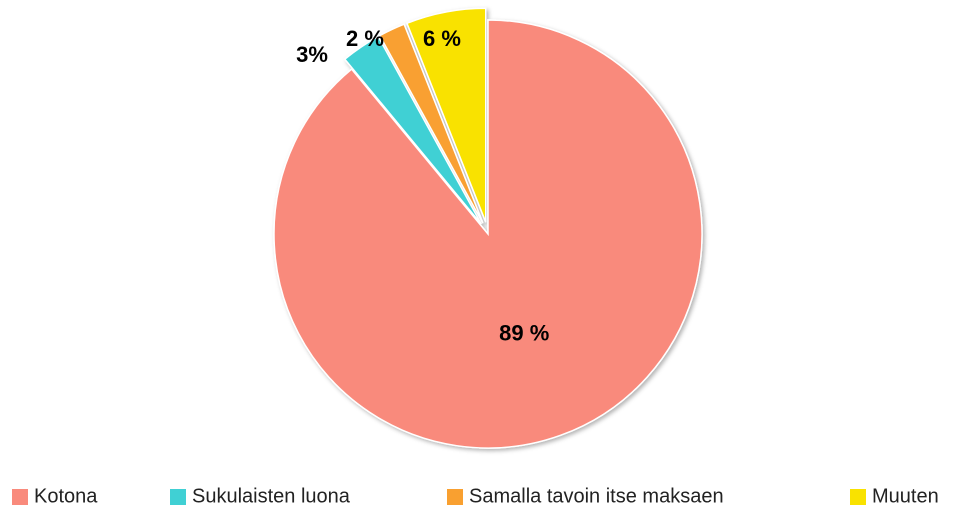  I want to click on legend-label: Kotona, so click(66, 496).